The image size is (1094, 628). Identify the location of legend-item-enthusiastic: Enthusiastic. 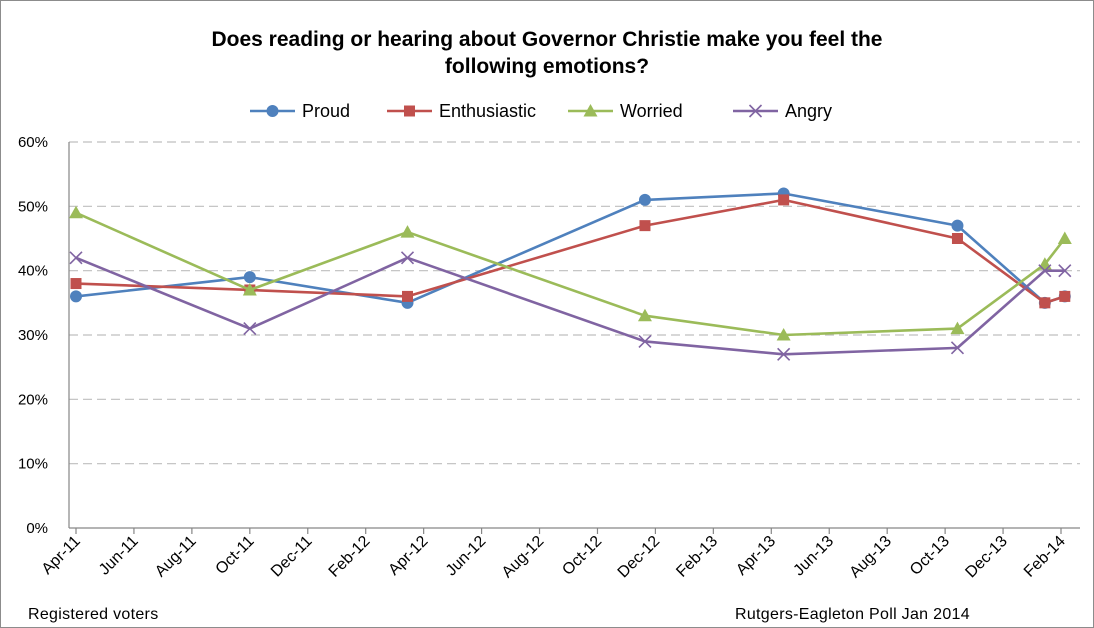
(461, 111).